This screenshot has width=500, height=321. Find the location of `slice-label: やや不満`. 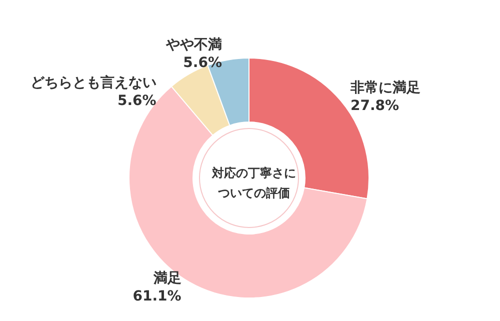

slice-label: やや不満 is located at coordinates (193, 44).